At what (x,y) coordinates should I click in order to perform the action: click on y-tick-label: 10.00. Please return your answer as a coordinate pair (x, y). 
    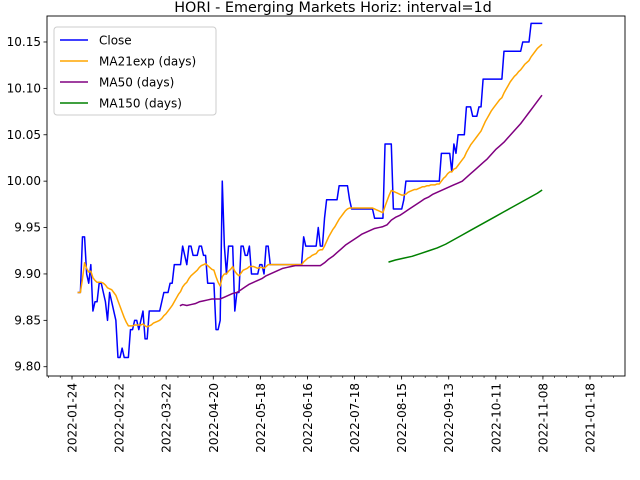
    Looking at the image, I should click on (24, 181).